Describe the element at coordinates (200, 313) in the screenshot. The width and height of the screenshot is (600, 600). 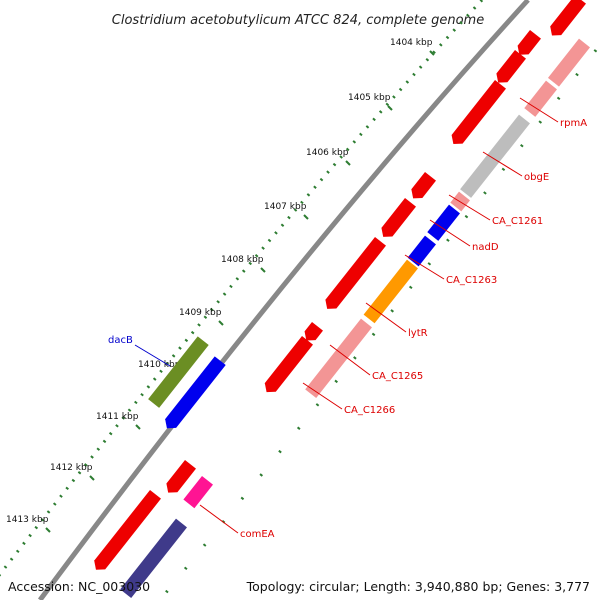
I see `tick-label: 1409 kbp` at that location.